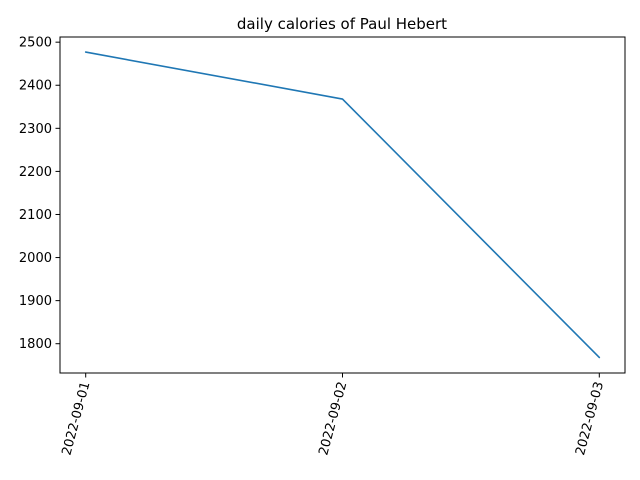  Describe the element at coordinates (35, 43) in the screenshot. I see `y-tick-label: 2500` at that location.